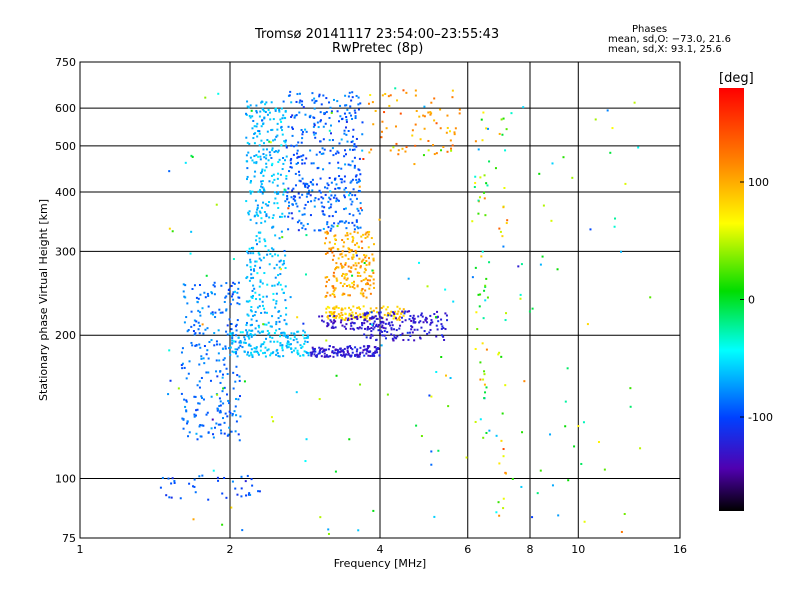 The image size is (800, 600). I want to click on y-tick-label: 300, so click(65, 251).